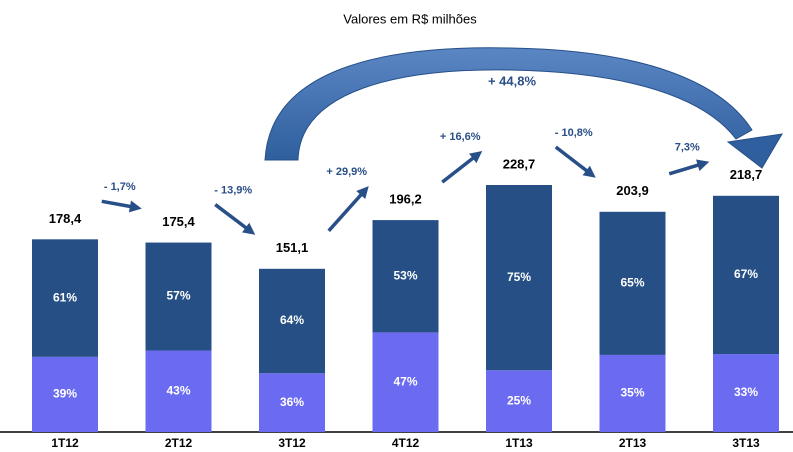 The image size is (793, 452). I want to click on total-label: 203,9, so click(632, 190).